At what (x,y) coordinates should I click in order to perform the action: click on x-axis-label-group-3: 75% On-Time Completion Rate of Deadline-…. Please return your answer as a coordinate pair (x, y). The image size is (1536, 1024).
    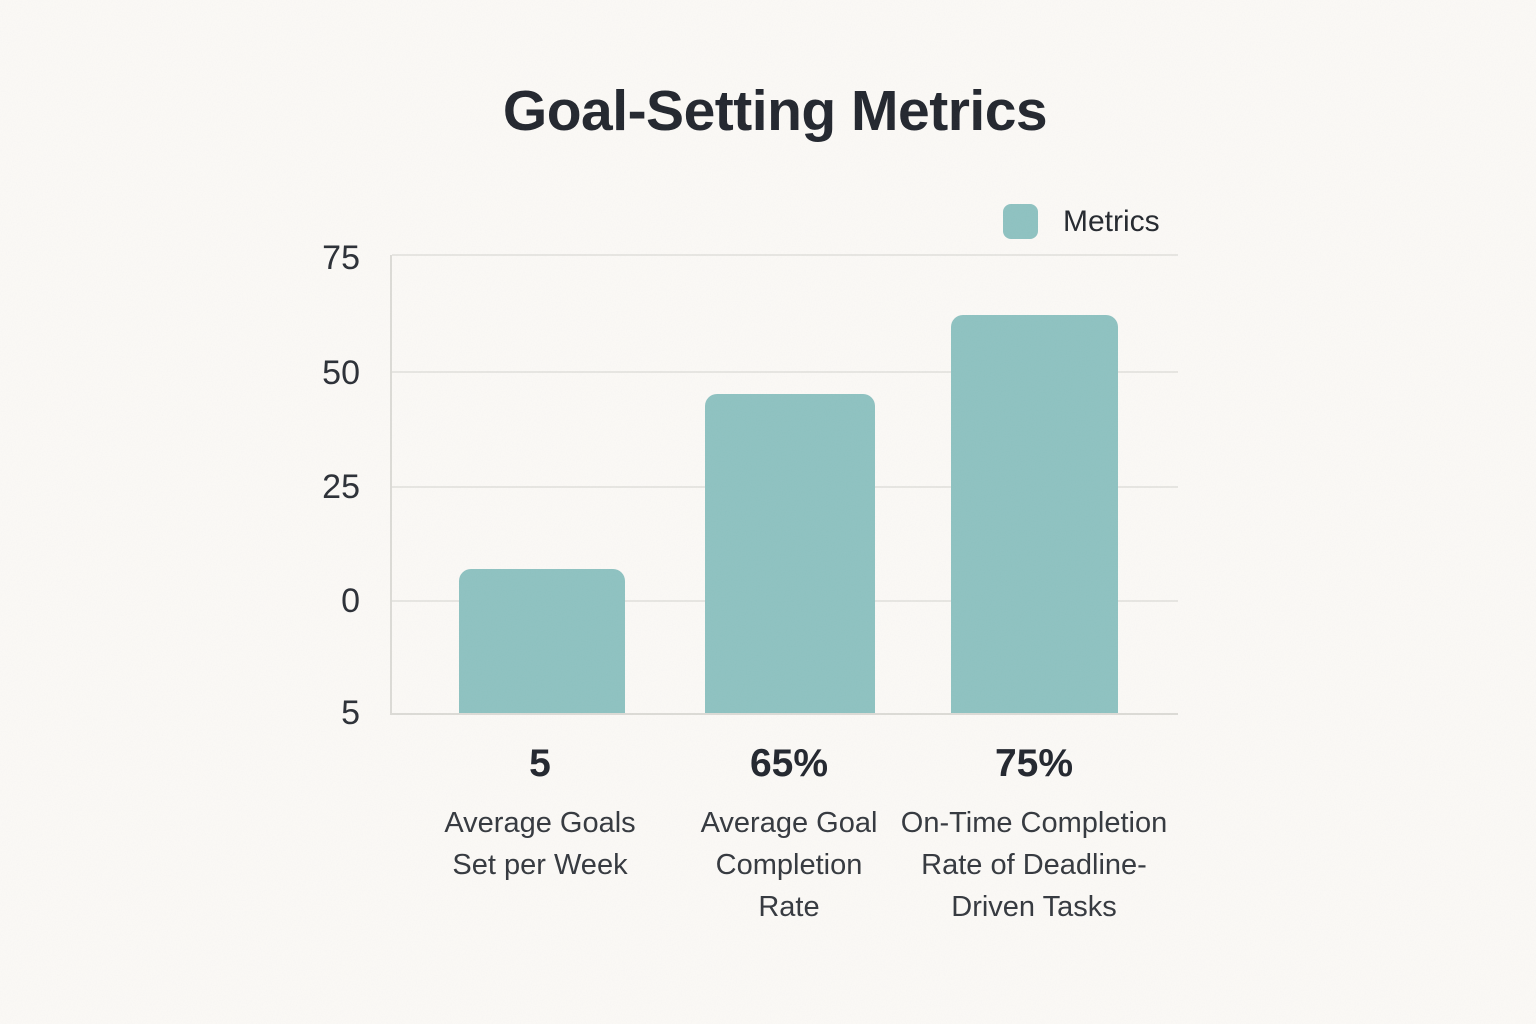
    Looking at the image, I should click on (1034, 835).